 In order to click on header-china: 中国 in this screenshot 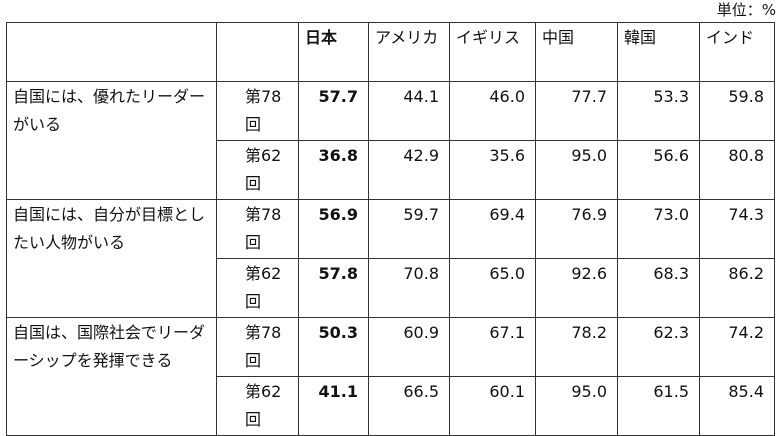, I will do `click(576, 52)`.